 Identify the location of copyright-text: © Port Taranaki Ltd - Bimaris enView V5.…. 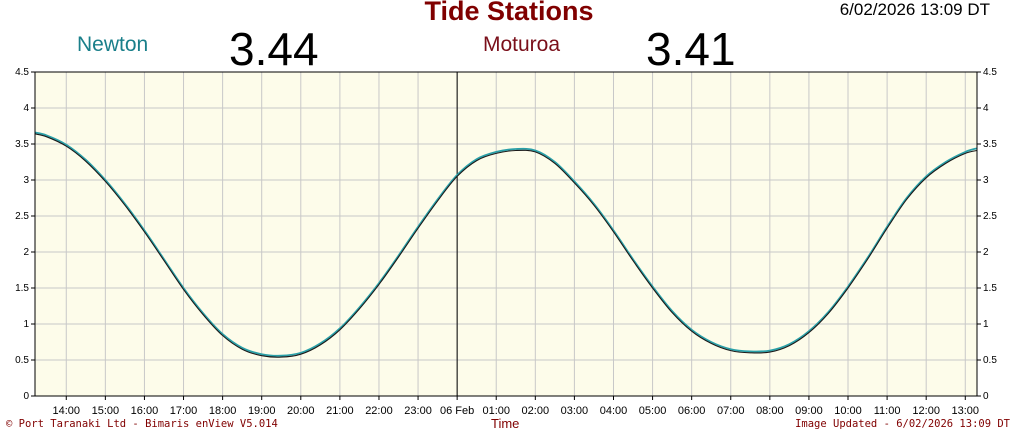
(142, 424).